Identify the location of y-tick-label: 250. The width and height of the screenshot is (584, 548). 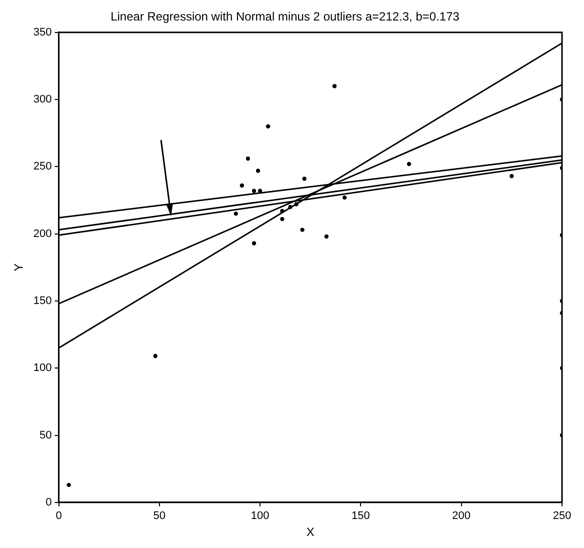
(42, 166).